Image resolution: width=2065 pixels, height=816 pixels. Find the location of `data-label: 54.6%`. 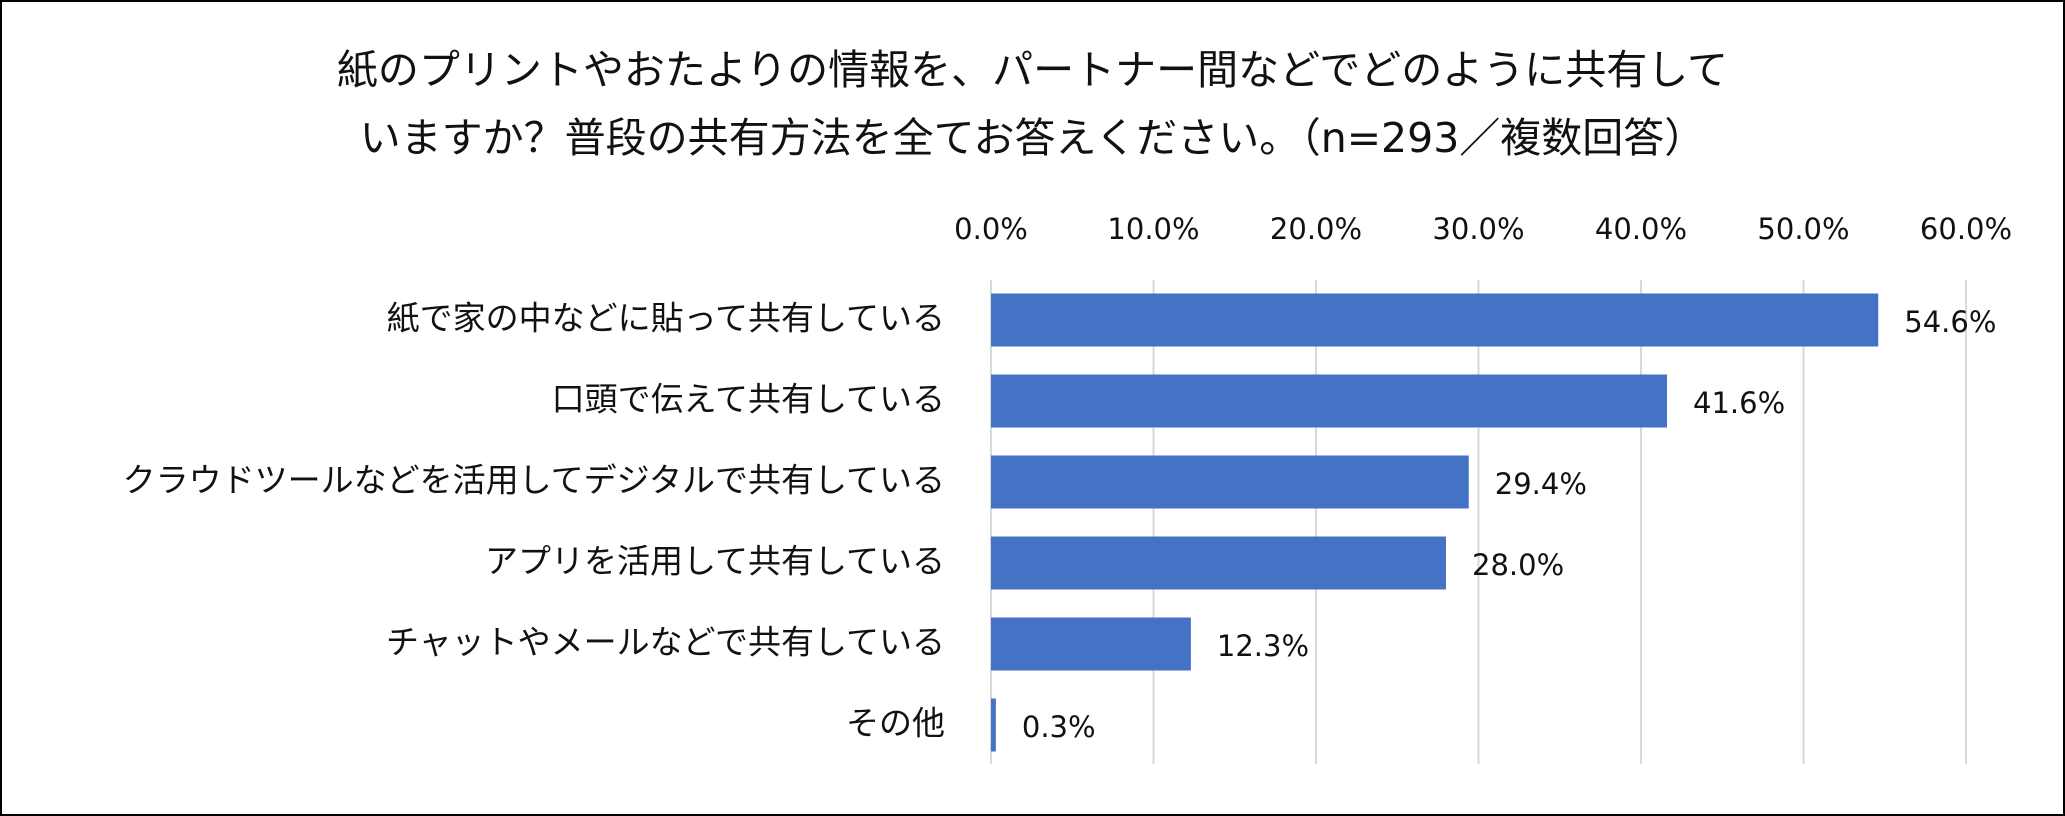

data-label: 54.6% is located at coordinates (1950, 322).